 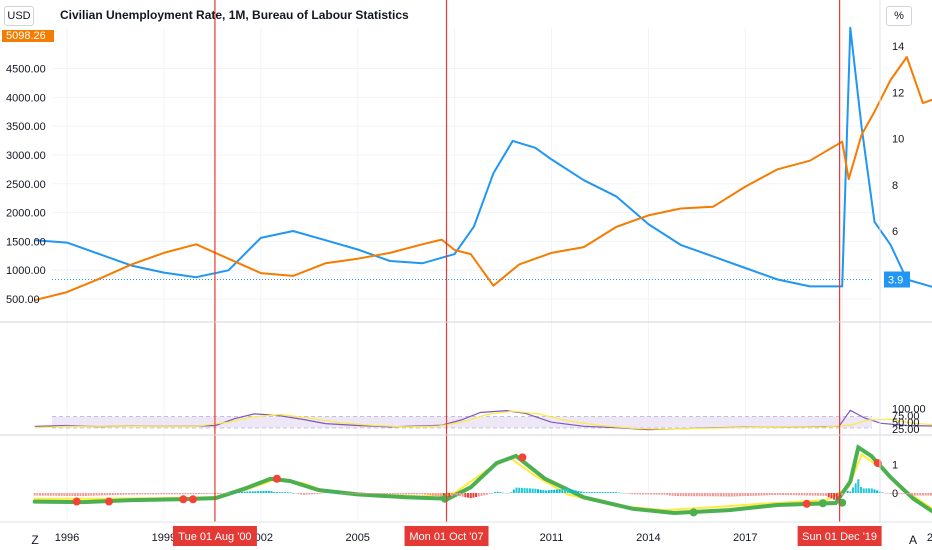 What do you see at coordinates (483, 420) in the screenshot?
I see `oscillator-signal-line` at bounding box center [483, 420].